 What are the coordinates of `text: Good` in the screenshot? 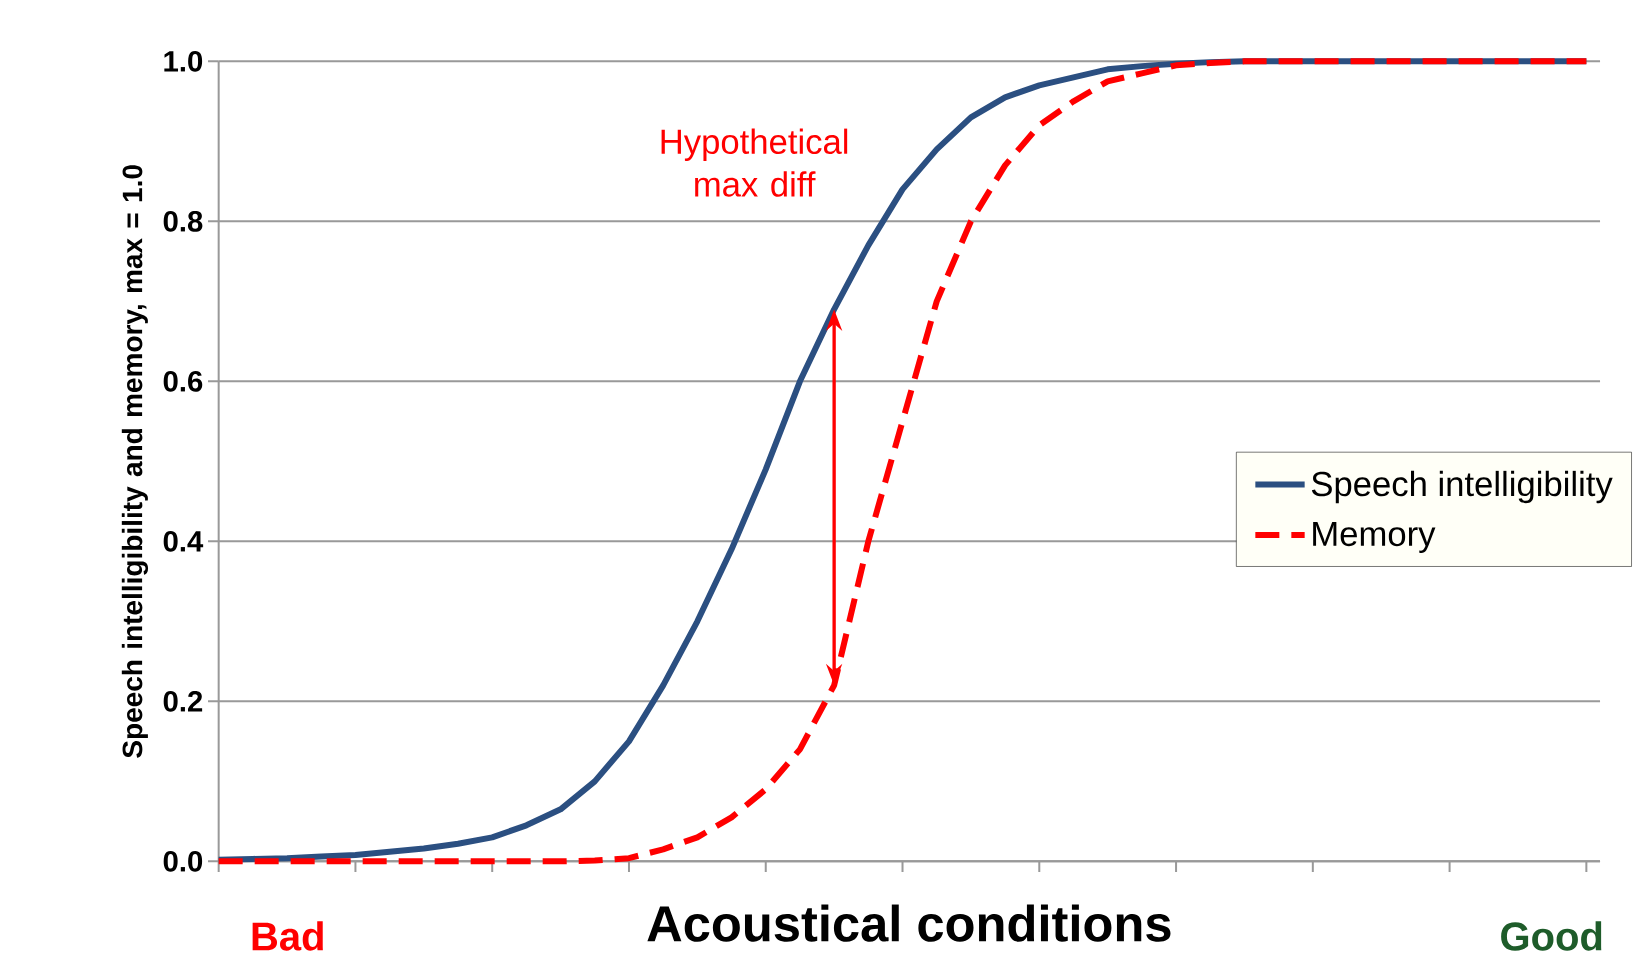 It's located at (1551, 936).